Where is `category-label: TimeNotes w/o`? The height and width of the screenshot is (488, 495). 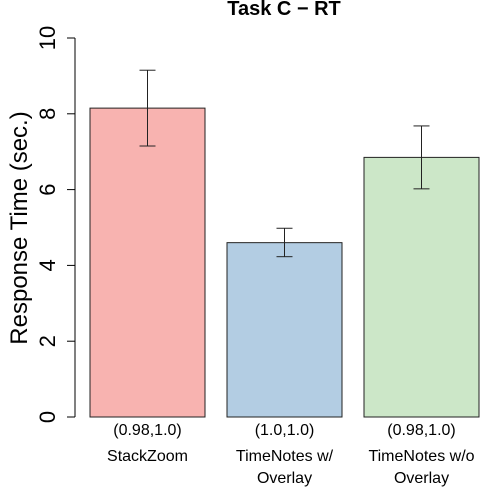
category-label: TimeNotes w/o is located at coordinates (421, 456).